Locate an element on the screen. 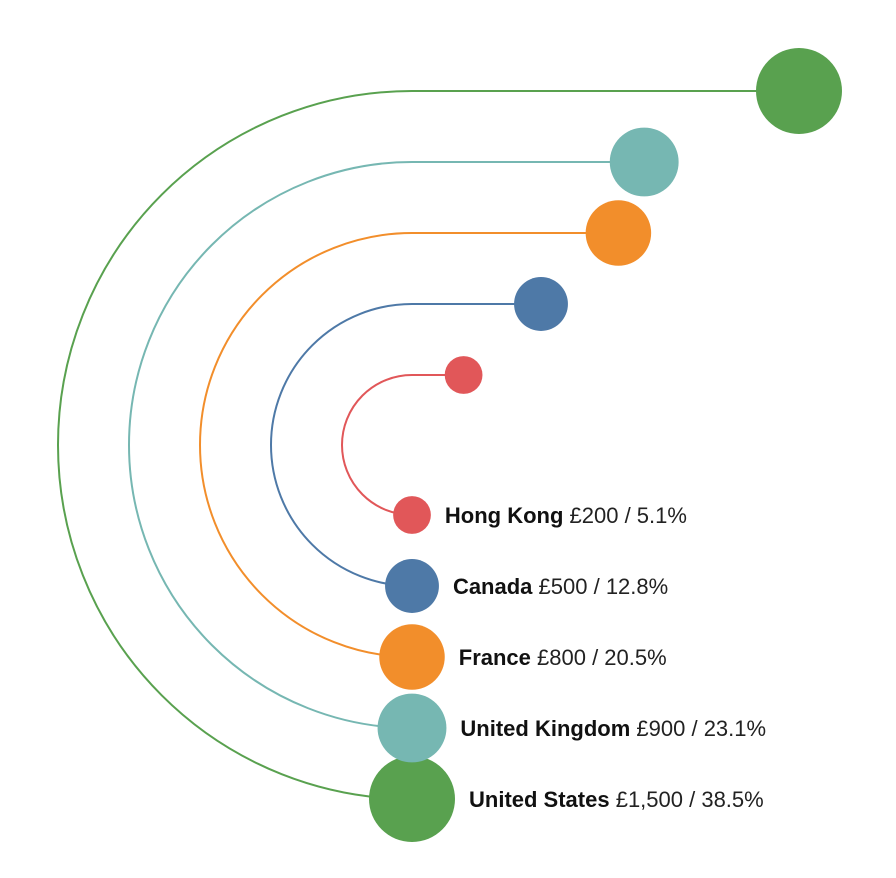  label-value-united-states: £1,500 / 38.5% is located at coordinates (687, 799).